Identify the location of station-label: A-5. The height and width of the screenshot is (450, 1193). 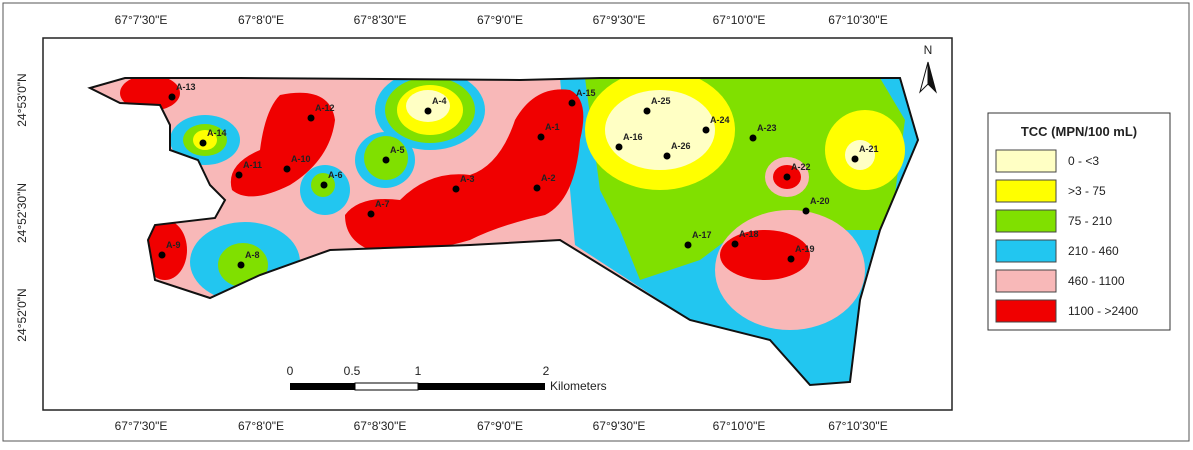
(397, 150).